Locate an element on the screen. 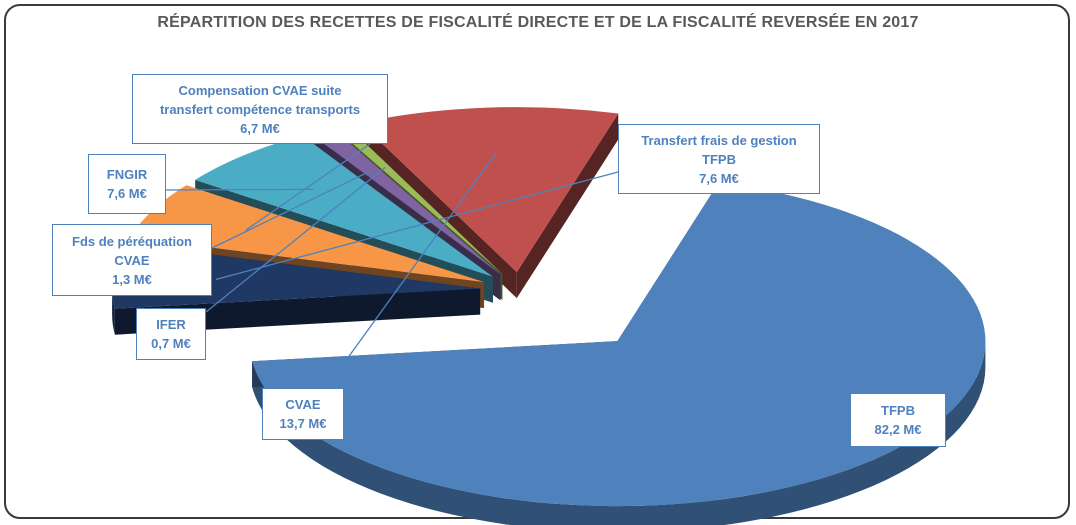 This screenshot has width=1076, height=525. callout-tfpb-value: 82,2 M€ is located at coordinates (898, 429).